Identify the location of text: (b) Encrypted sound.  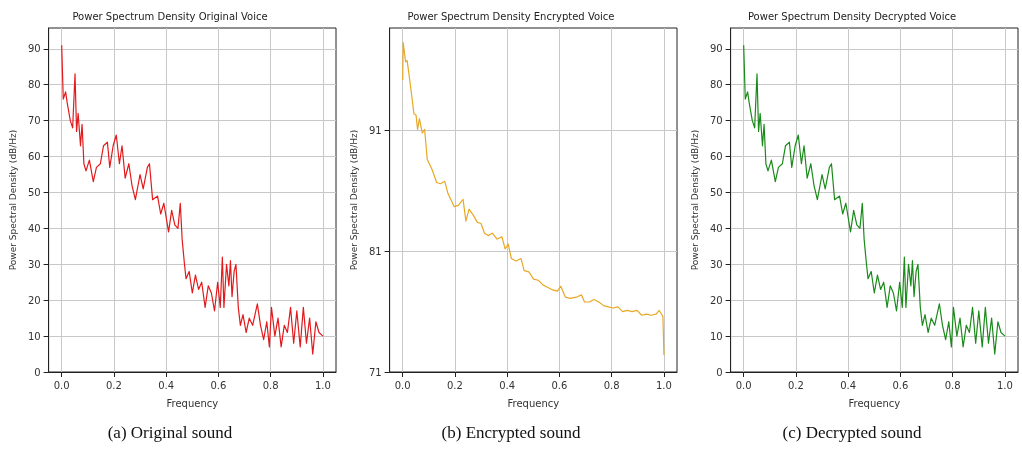
(511, 432).